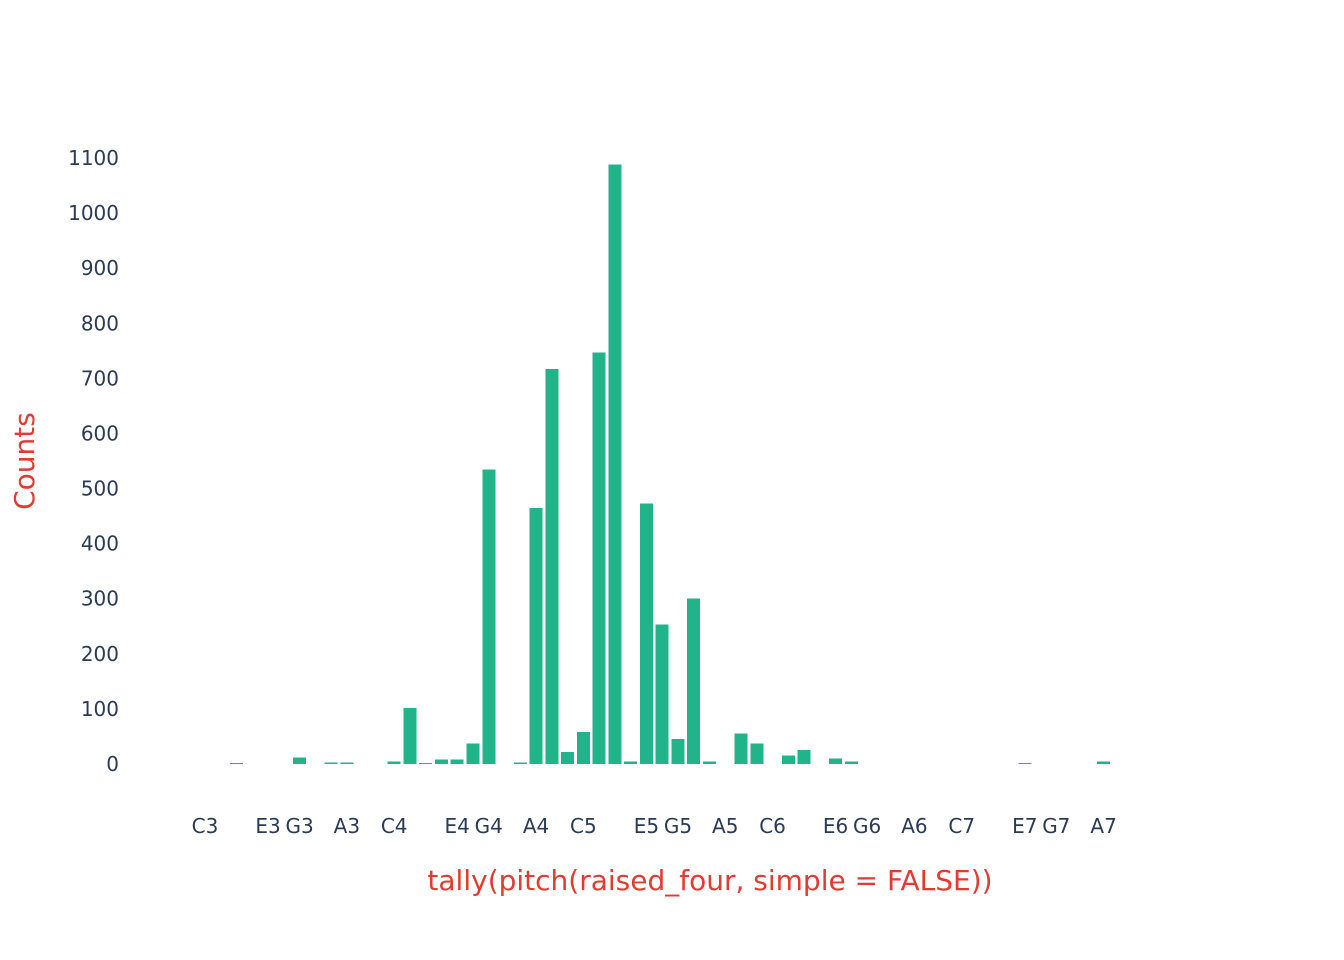  What do you see at coordinates (100, 268) in the screenshot?
I see `y-tick-label: 900` at bounding box center [100, 268].